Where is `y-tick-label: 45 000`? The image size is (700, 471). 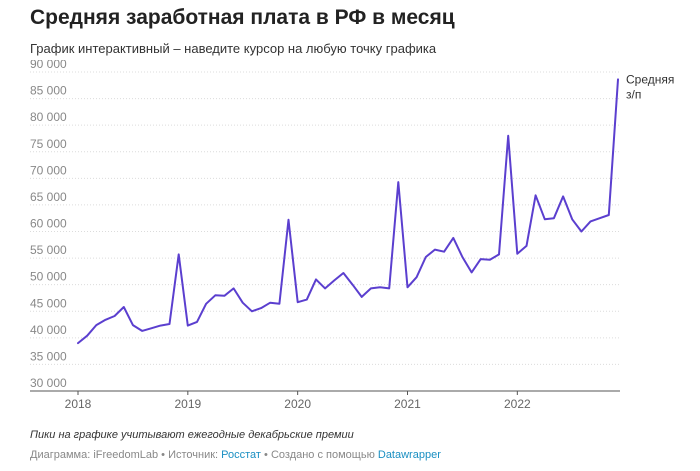
y-tick-label: 45 000 is located at coordinates (48, 303).